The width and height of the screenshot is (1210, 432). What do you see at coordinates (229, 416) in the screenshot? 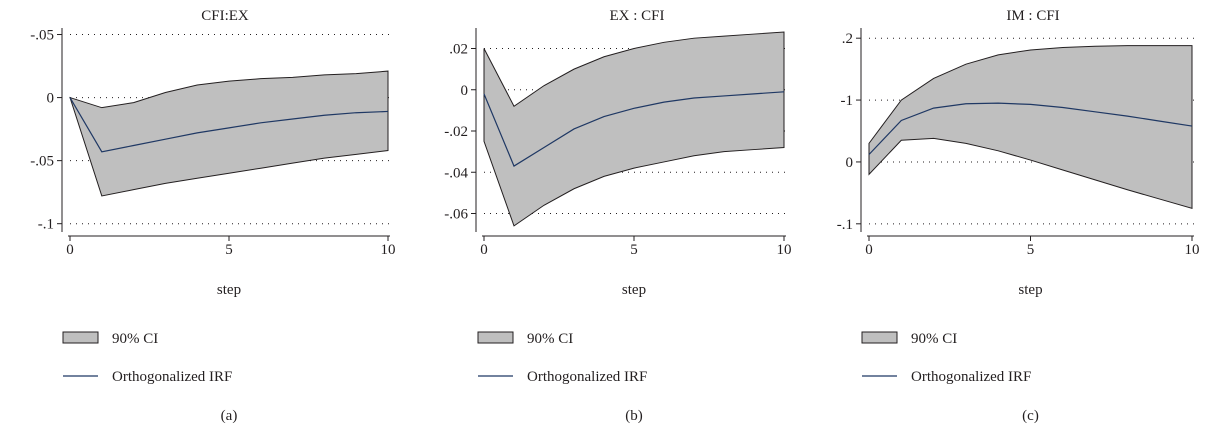
I see `panel-label: (a)` at bounding box center [229, 416].